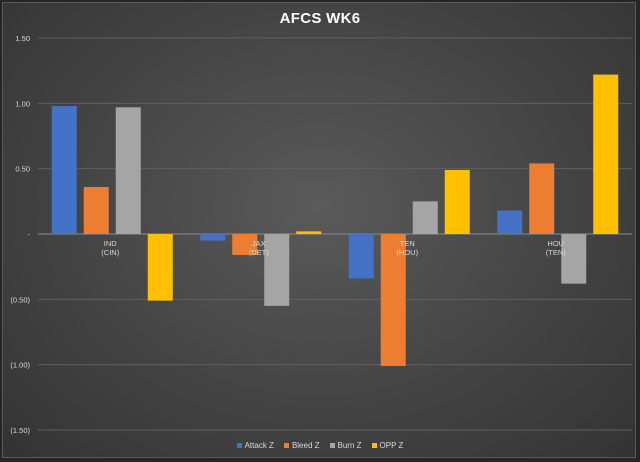 This screenshot has height=462, width=640. What do you see at coordinates (111, 243) in the screenshot?
I see `x-category-label: IND` at bounding box center [111, 243].